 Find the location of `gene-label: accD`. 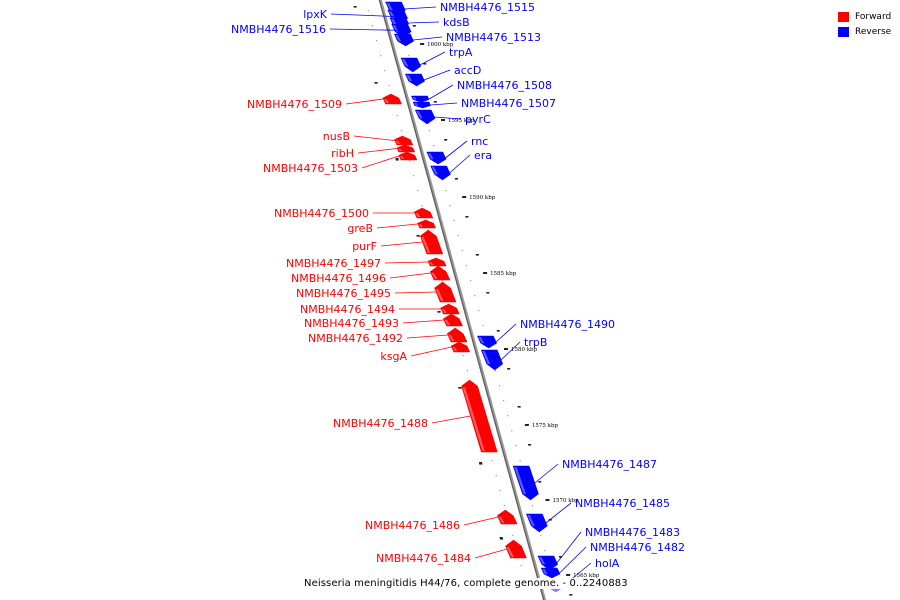

gene-label: accD is located at coordinates (467, 70).